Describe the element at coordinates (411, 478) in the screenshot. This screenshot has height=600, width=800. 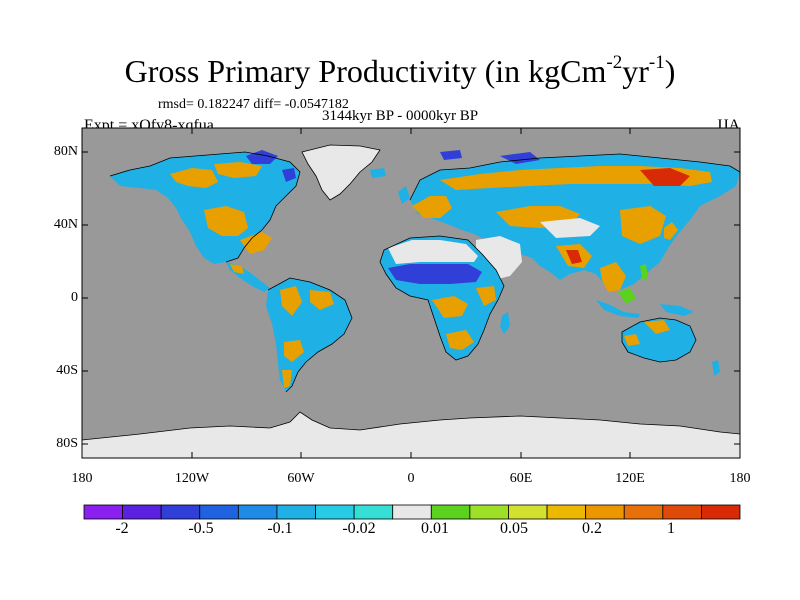
I see `lon-label-0: 0` at that location.